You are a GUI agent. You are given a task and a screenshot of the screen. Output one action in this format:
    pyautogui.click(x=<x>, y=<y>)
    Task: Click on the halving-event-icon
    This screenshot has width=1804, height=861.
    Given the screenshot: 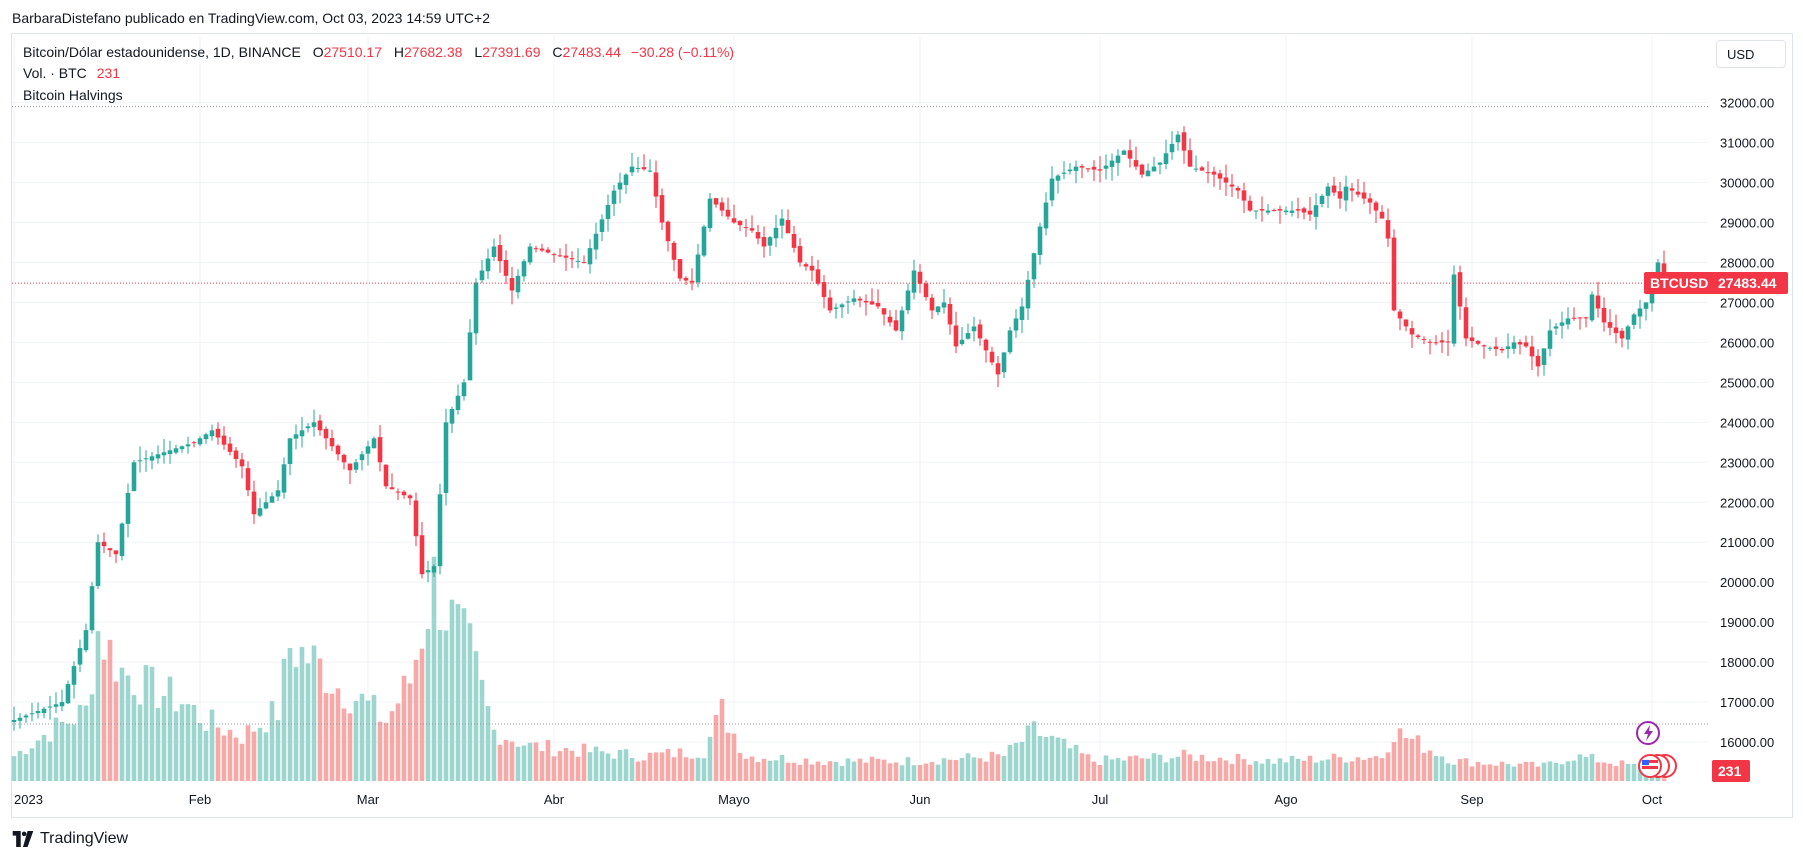 What is the action you would take?
    pyautogui.click(x=1648, y=733)
    